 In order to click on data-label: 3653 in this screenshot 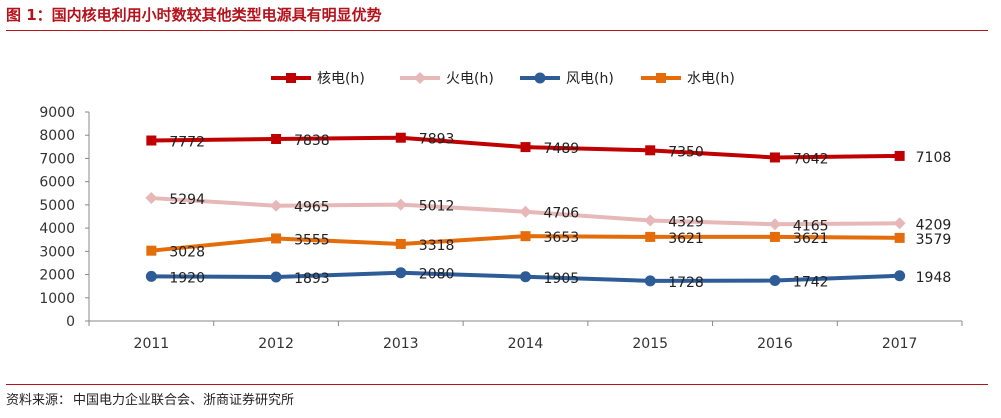, I will do `click(562, 238)`.